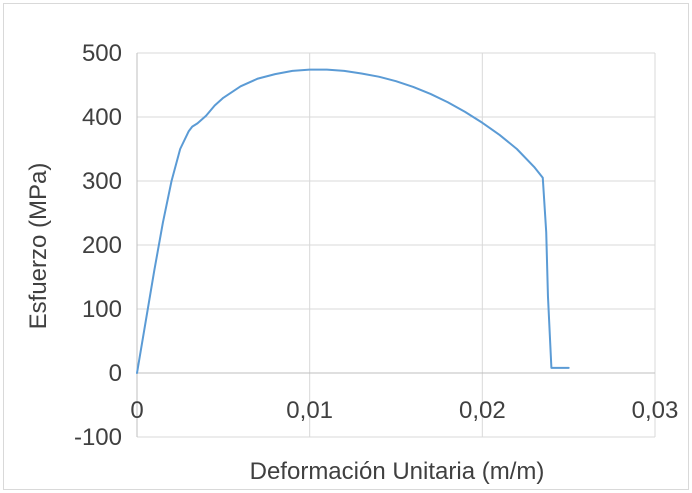 This screenshot has width=692, height=493. What do you see at coordinates (102, 309) in the screenshot?
I see `y-tick-label: 100` at bounding box center [102, 309].